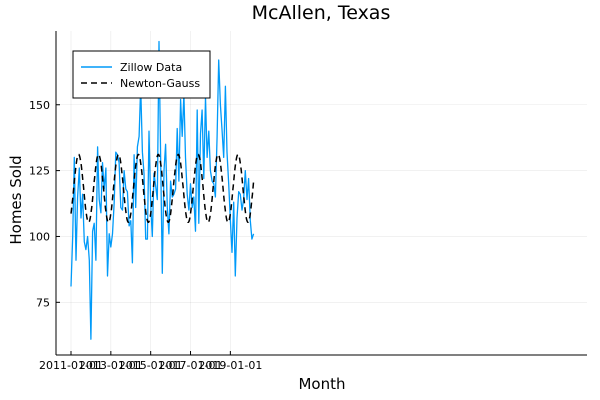 This screenshot has width=600, height=400. I want to click on legend: Zillow Data Newton-Gauss, so click(141, 74).